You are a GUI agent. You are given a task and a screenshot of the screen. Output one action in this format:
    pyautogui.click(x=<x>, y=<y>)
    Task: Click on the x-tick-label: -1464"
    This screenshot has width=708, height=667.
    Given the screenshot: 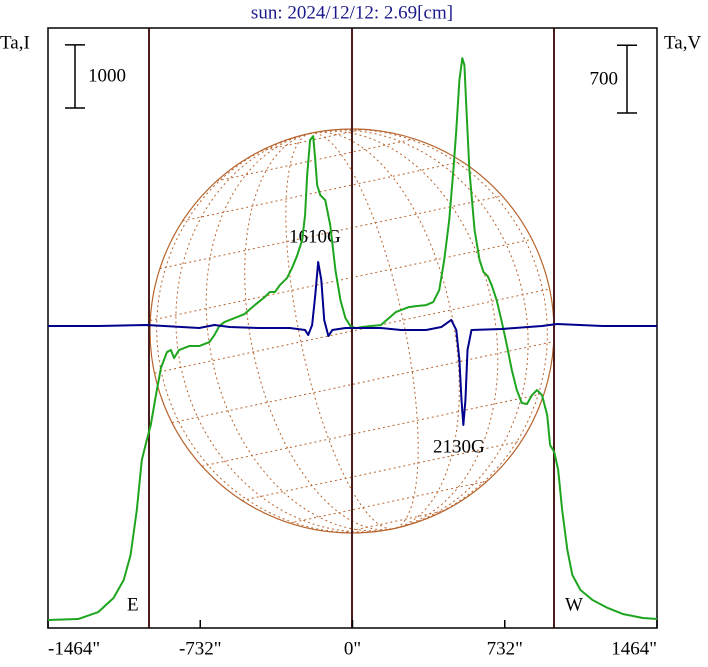 What is the action you would take?
    pyautogui.click(x=74, y=648)
    